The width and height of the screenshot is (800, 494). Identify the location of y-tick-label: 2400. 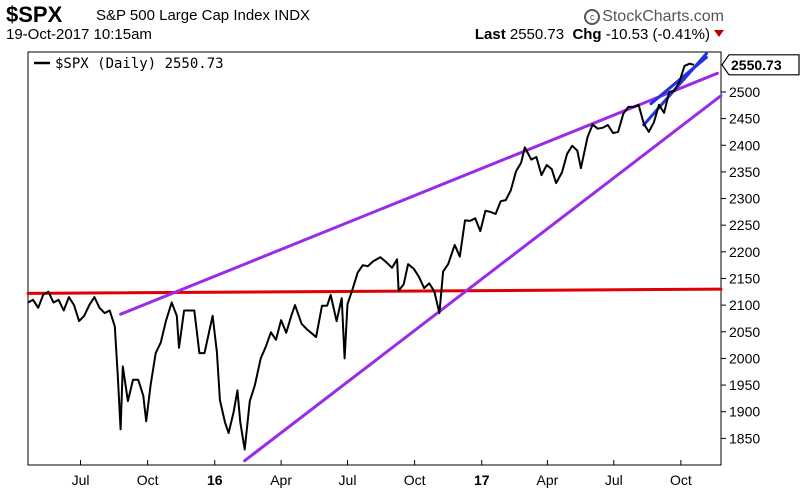
(744, 145).